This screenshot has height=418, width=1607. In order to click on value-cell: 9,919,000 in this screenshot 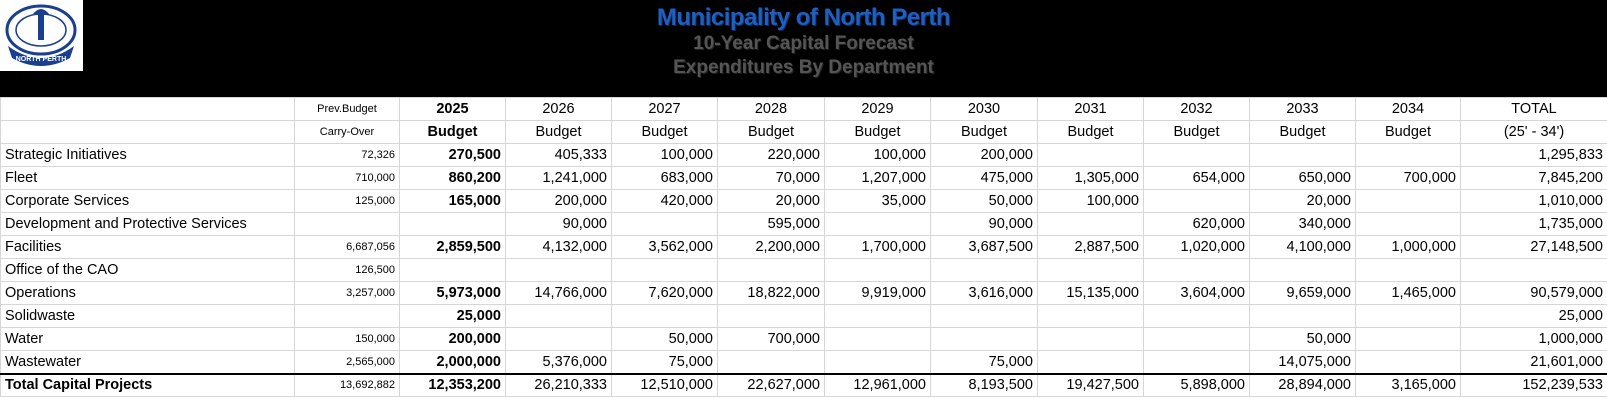, I will do `click(877, 293)`.